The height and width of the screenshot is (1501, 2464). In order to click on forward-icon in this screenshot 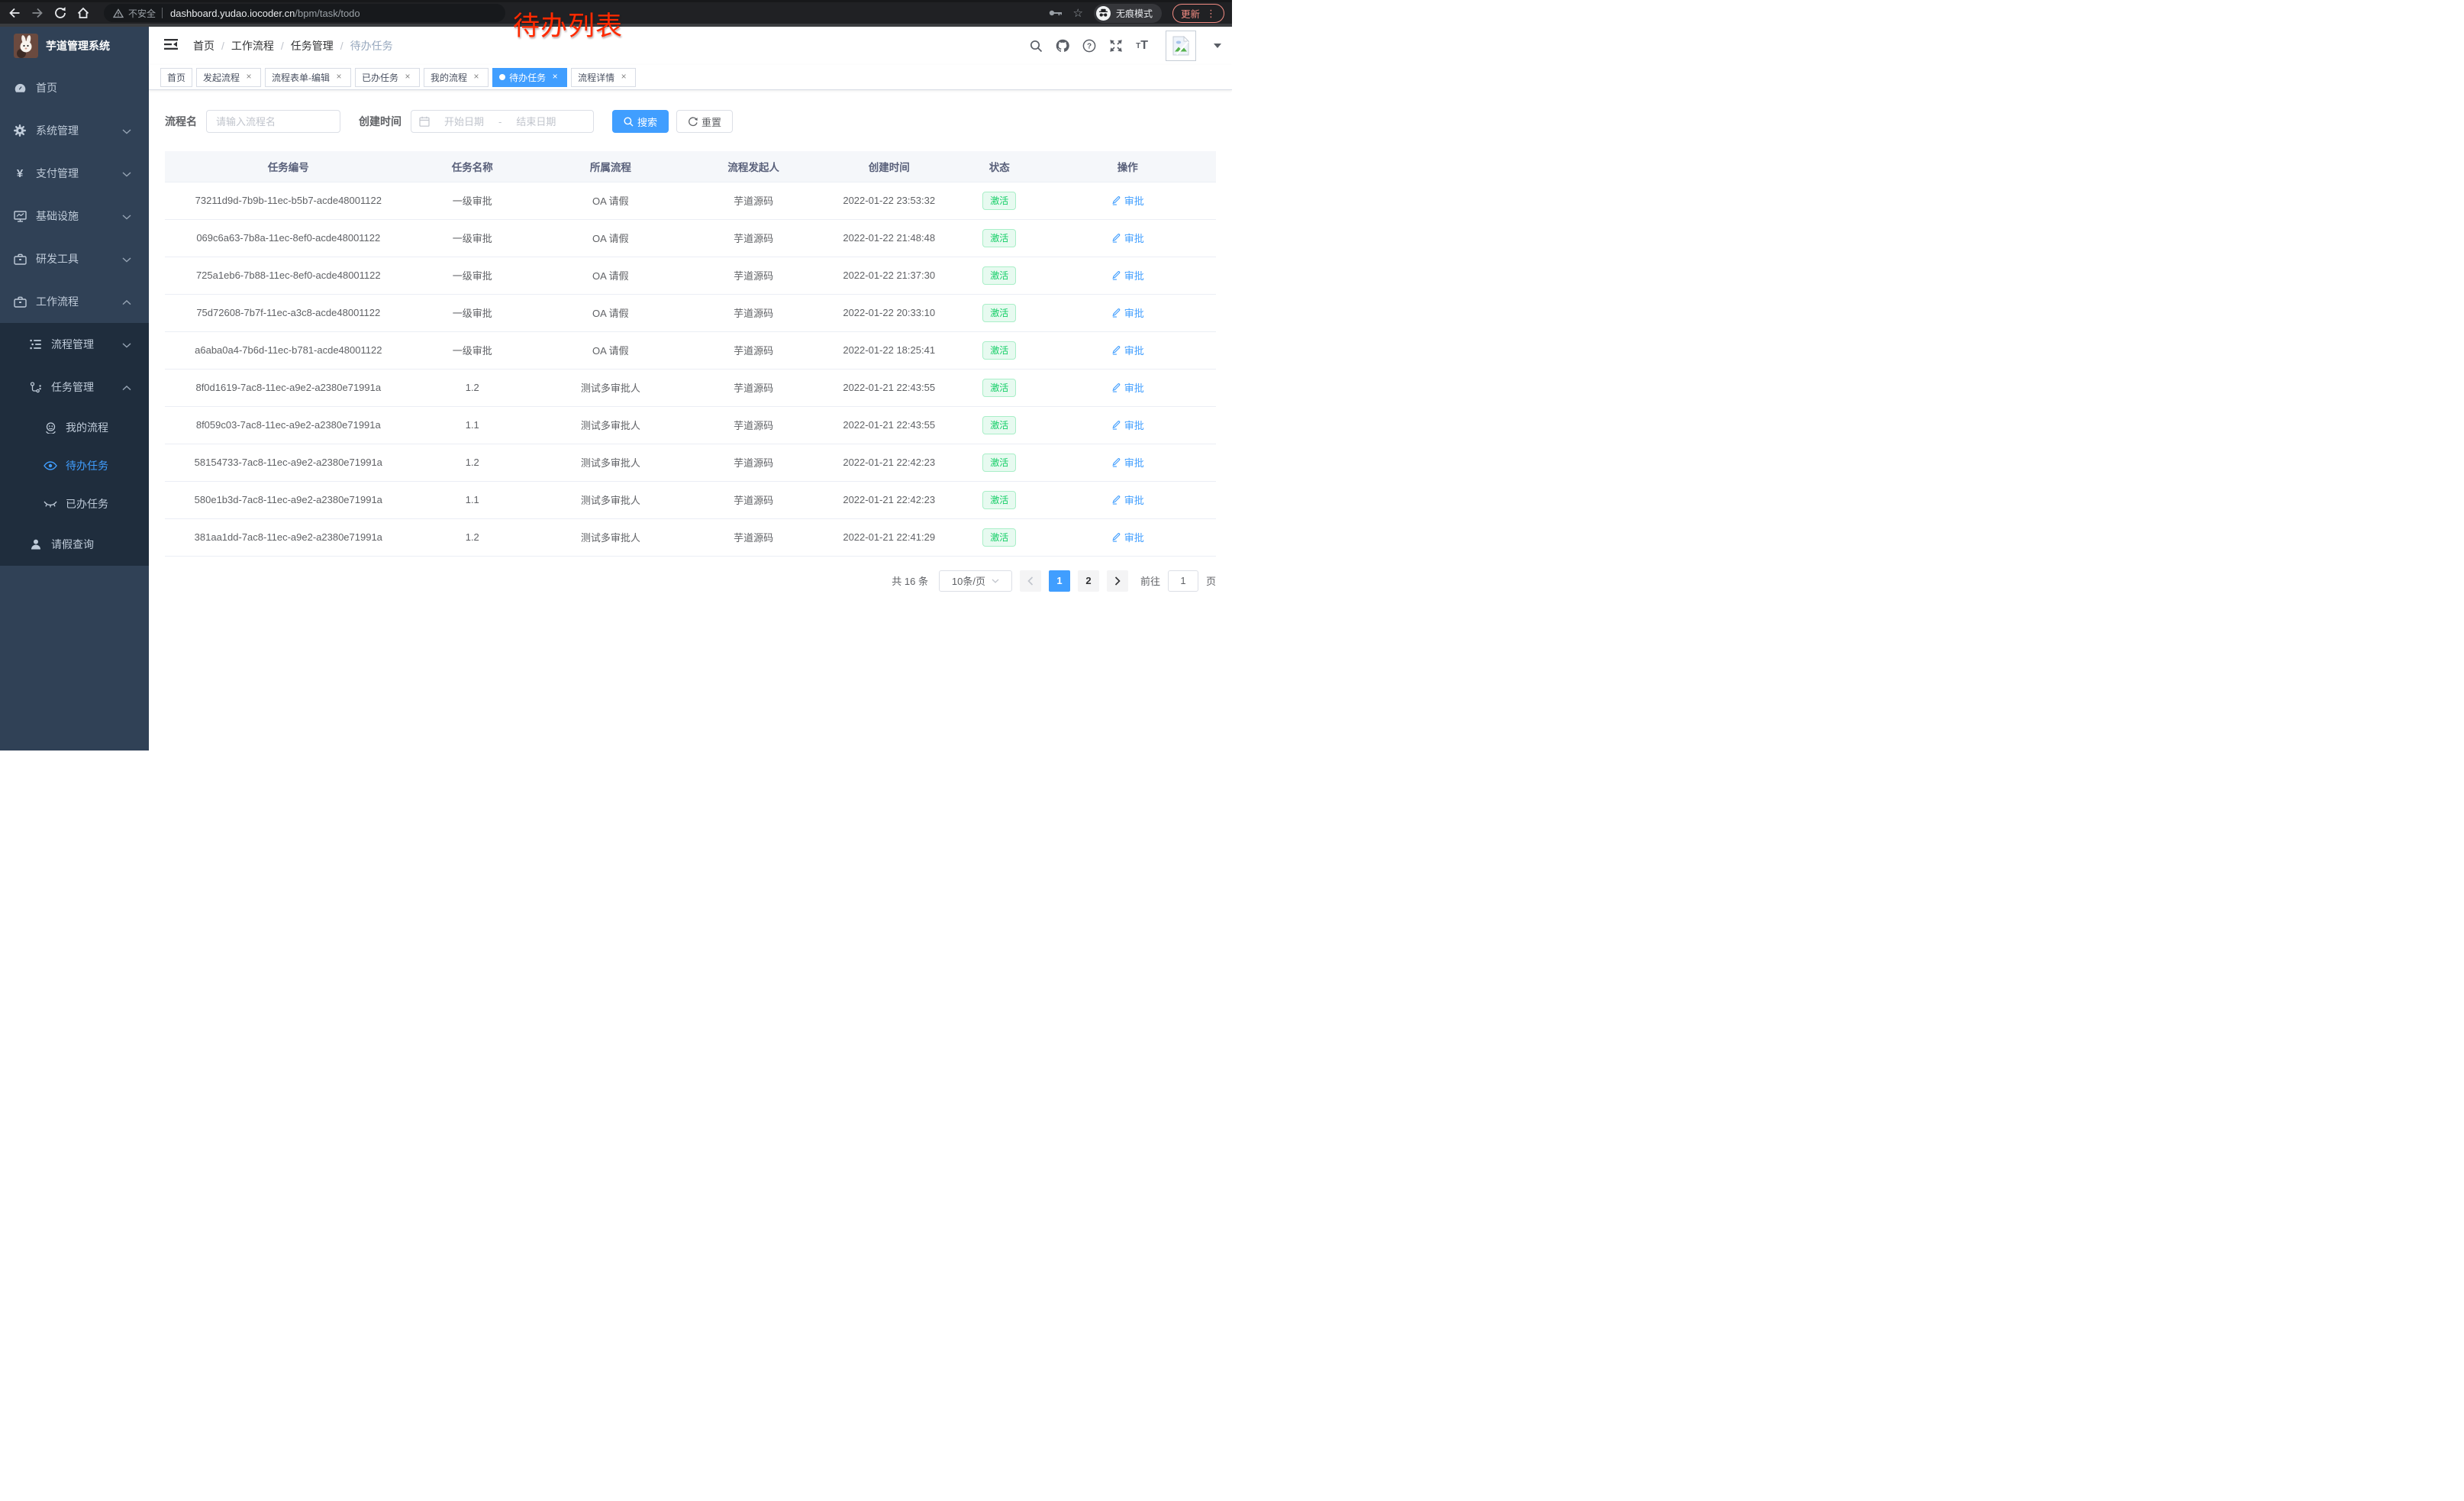, I will do `click(38, 13)`.